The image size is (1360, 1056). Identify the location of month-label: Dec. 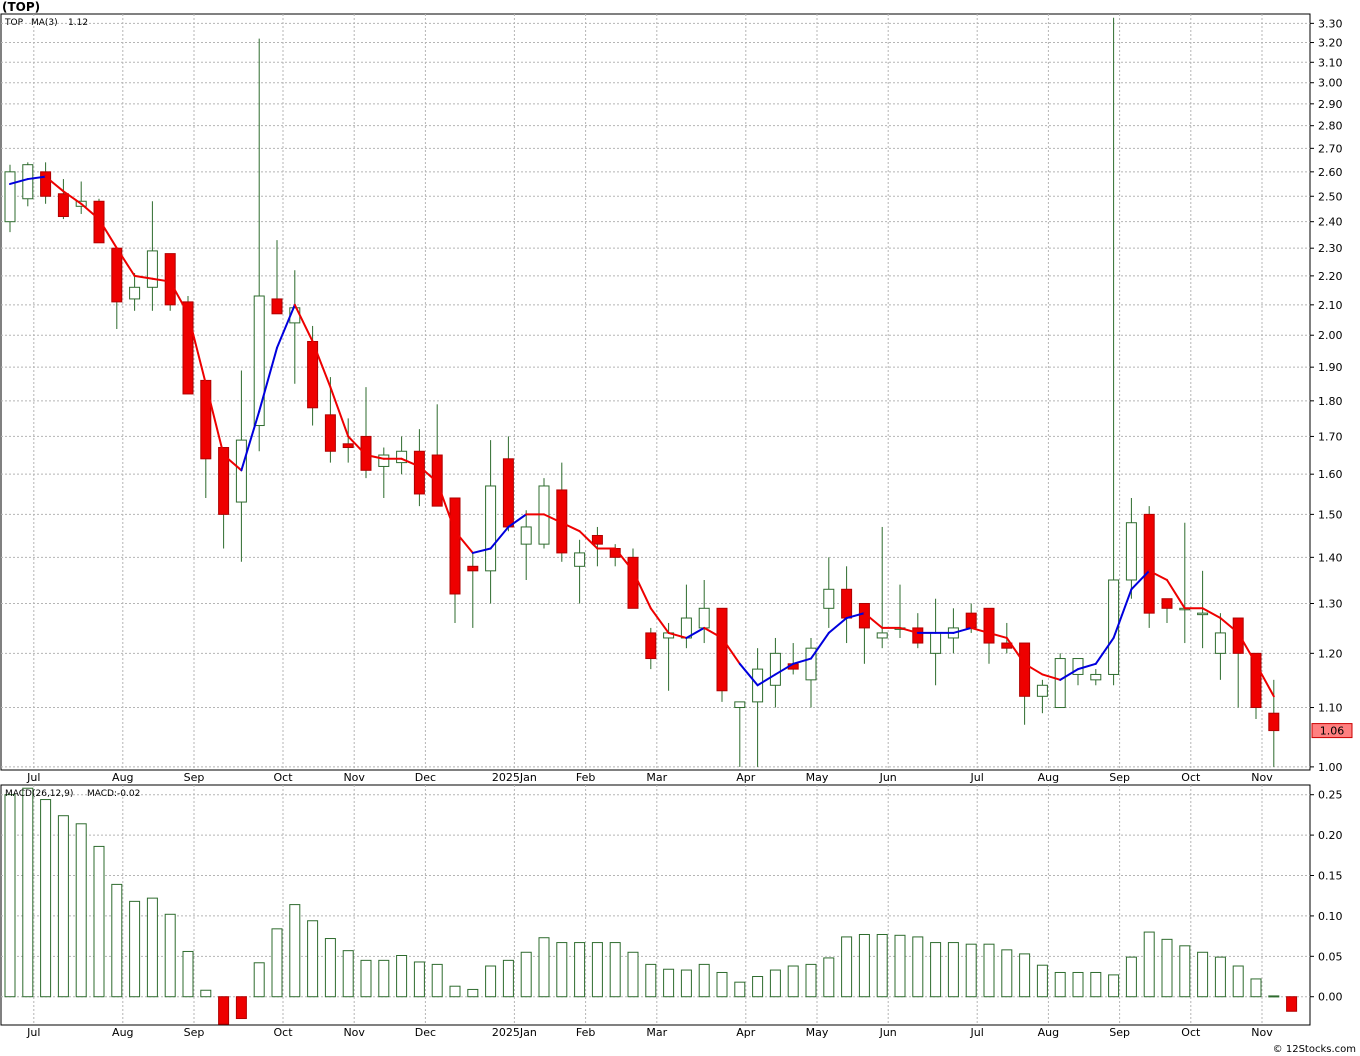
(425, 1032).